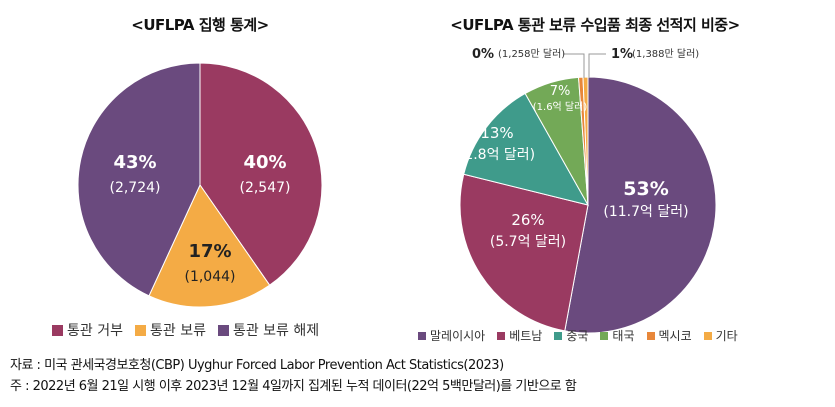  I want to click on left-chart-title: <UFLPA 집행 통계>, so click(200, 25).